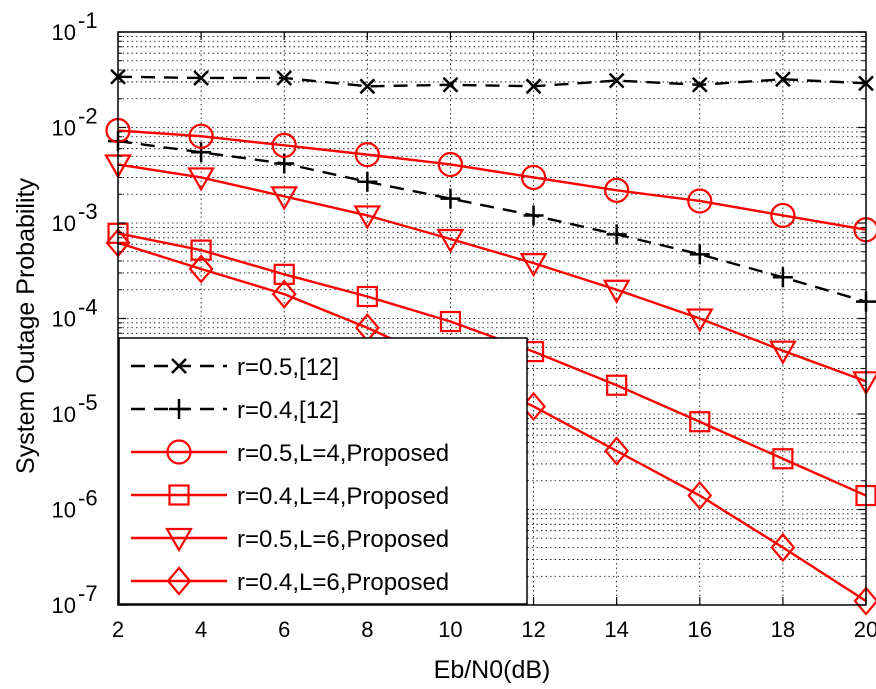 This screenshot has height=689, width=876. What do you see at coordinates (284, 629) in the screenshot?
I see `x-tick-label: 6` at bounding box center [284, 629].